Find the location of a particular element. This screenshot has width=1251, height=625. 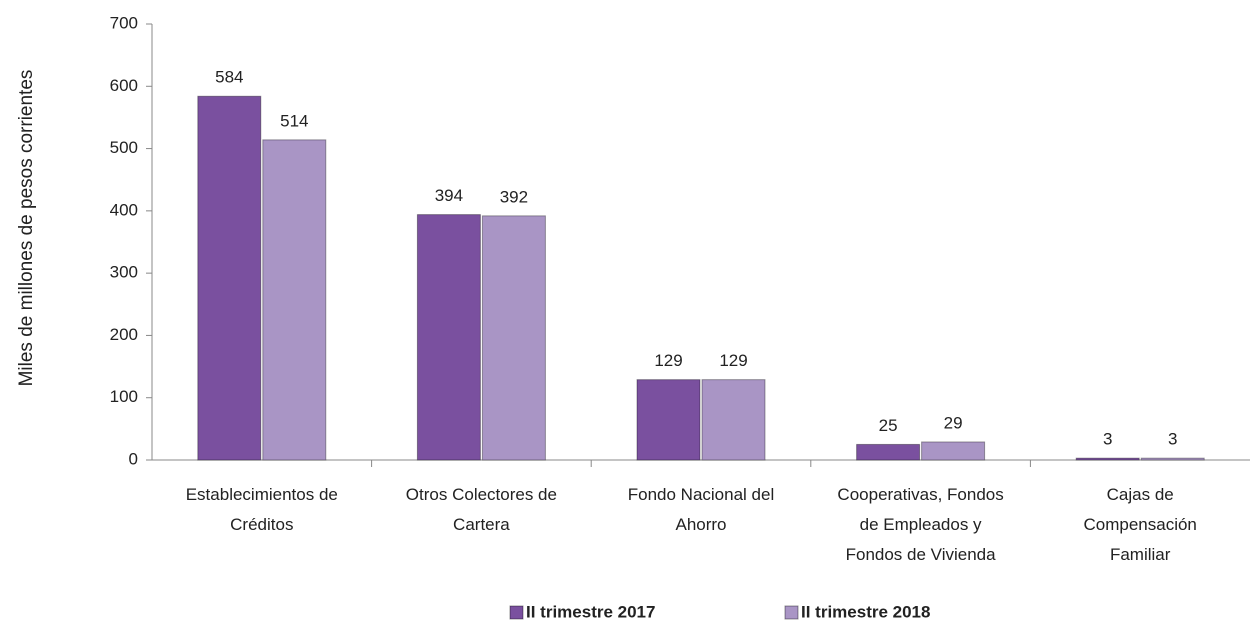

x-tick-label-line: Otros Colectores de is located at coordinates (481, 494).